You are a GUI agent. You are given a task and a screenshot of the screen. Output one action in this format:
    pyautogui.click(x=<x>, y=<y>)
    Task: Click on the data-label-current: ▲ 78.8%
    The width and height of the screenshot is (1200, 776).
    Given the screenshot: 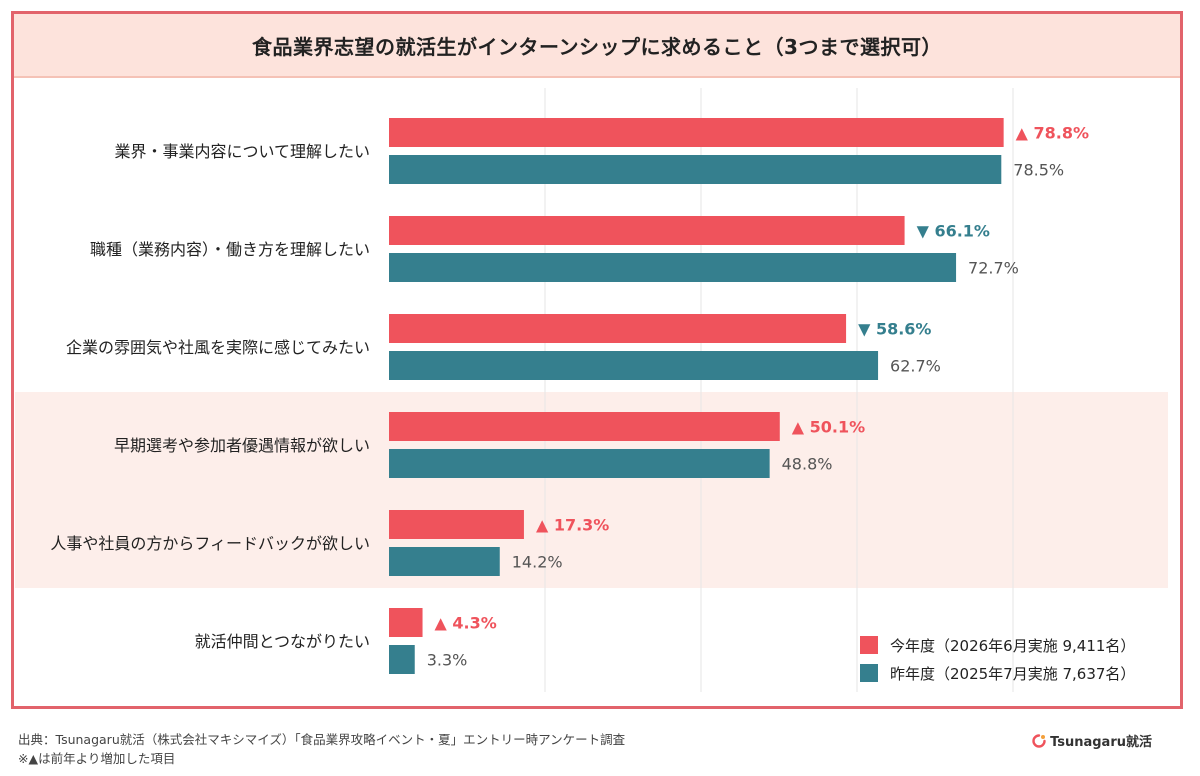 What is the action you would take?
    pyautogui.click(x=1052, y=133)
    